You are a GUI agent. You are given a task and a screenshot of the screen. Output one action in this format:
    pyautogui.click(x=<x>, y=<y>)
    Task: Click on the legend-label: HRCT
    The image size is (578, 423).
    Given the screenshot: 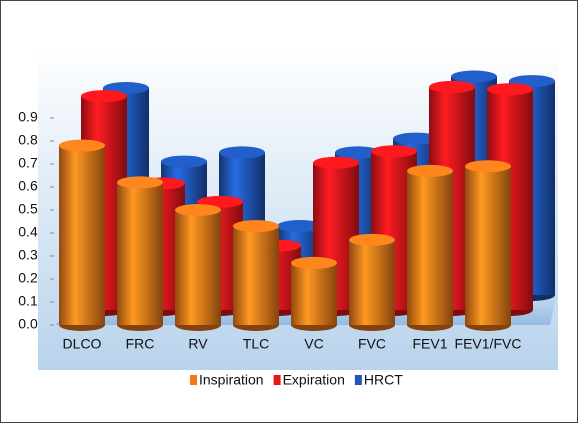 What is the action you would take?
    pyautogui.click(x=383, y=380)
    